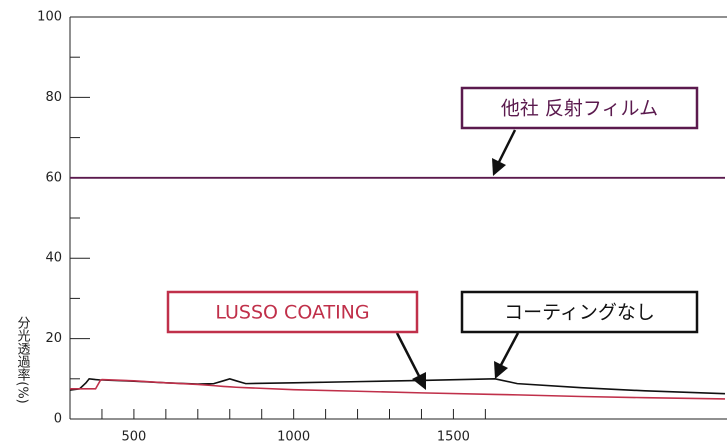  What do you see at coordinates (49, 17) in the screenshot?
I see `y-tick-label: 100` at bounding box center [49, 17].